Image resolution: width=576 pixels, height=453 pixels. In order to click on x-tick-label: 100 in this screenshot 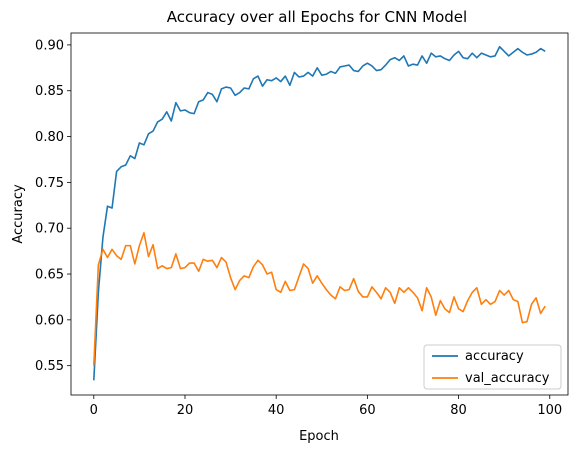, I will do `click(549, 410)`.